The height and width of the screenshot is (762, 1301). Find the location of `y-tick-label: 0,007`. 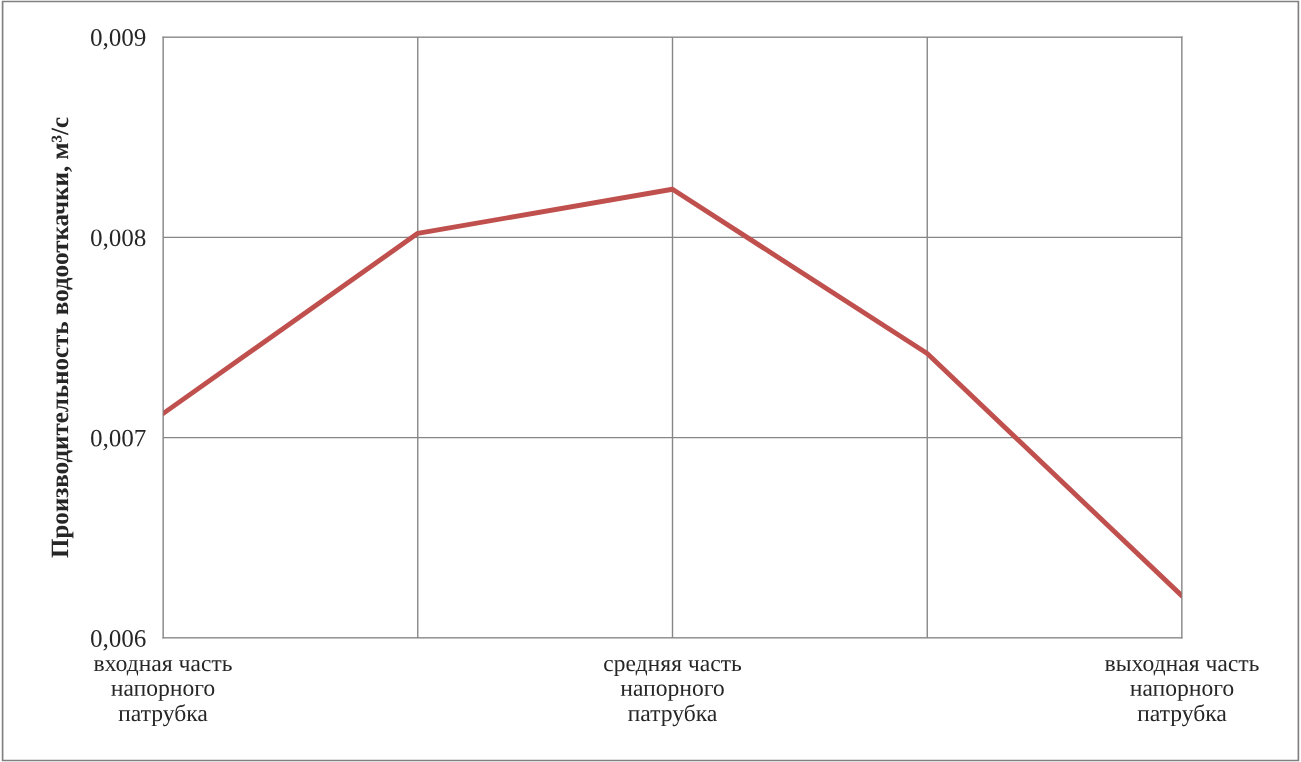

y-tick-label: 0,007 is located at coordinates (118, 440).